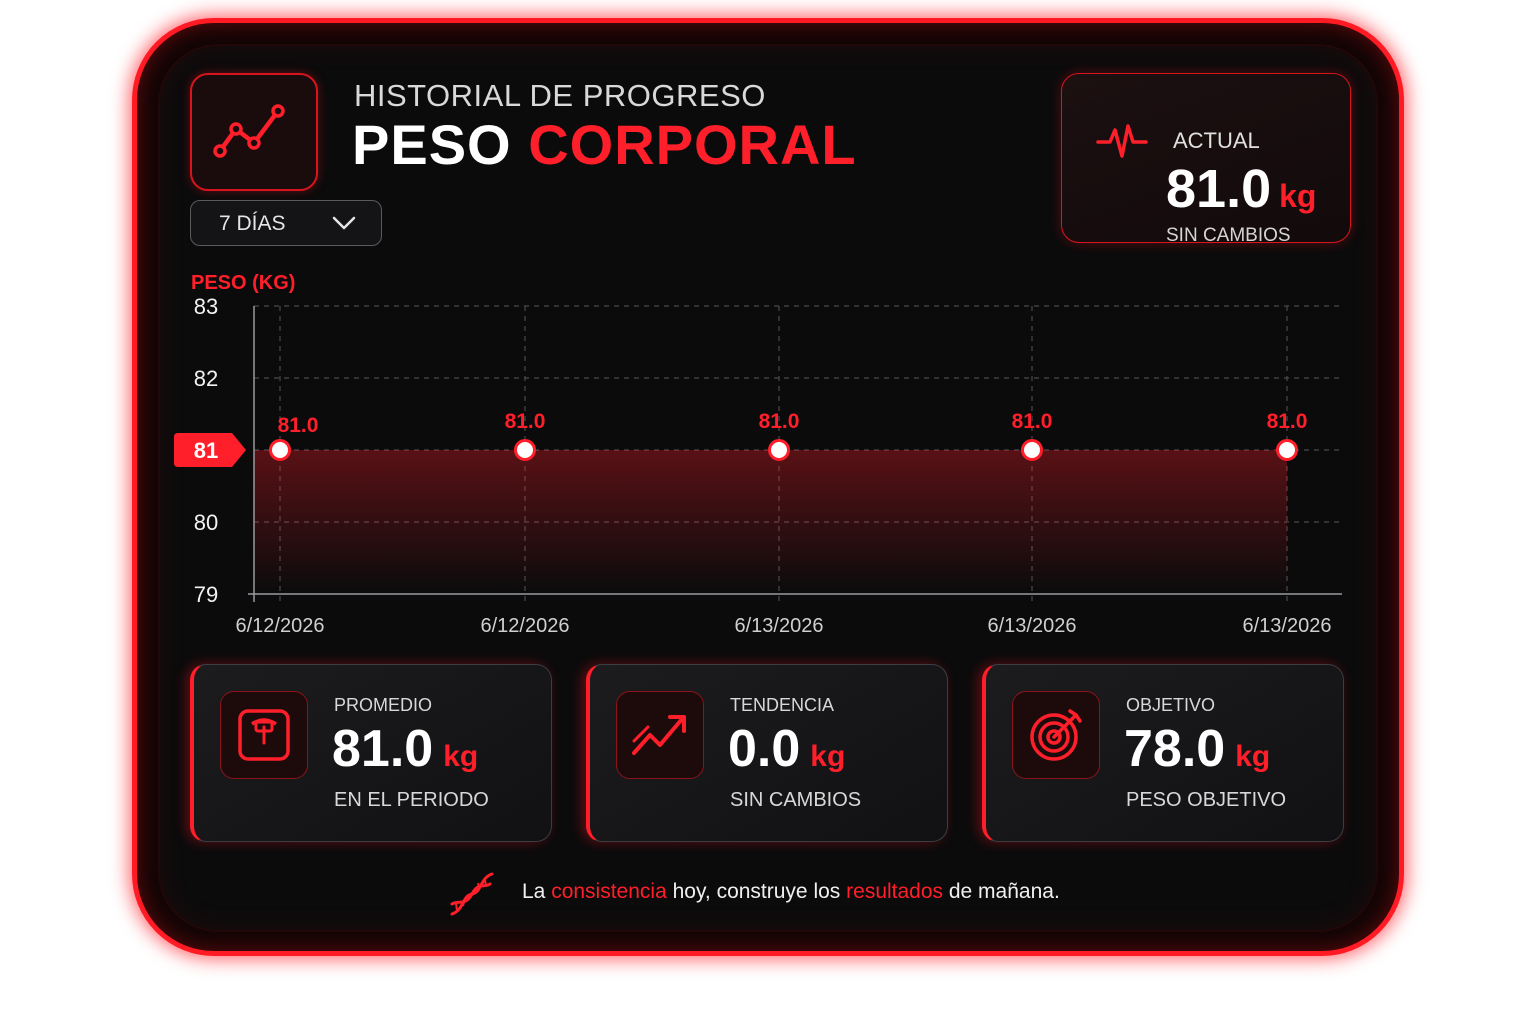 The width and height of the screenshot is (1536, 1024). I want to click on quote-part: de mañana., so click(1001, 891).